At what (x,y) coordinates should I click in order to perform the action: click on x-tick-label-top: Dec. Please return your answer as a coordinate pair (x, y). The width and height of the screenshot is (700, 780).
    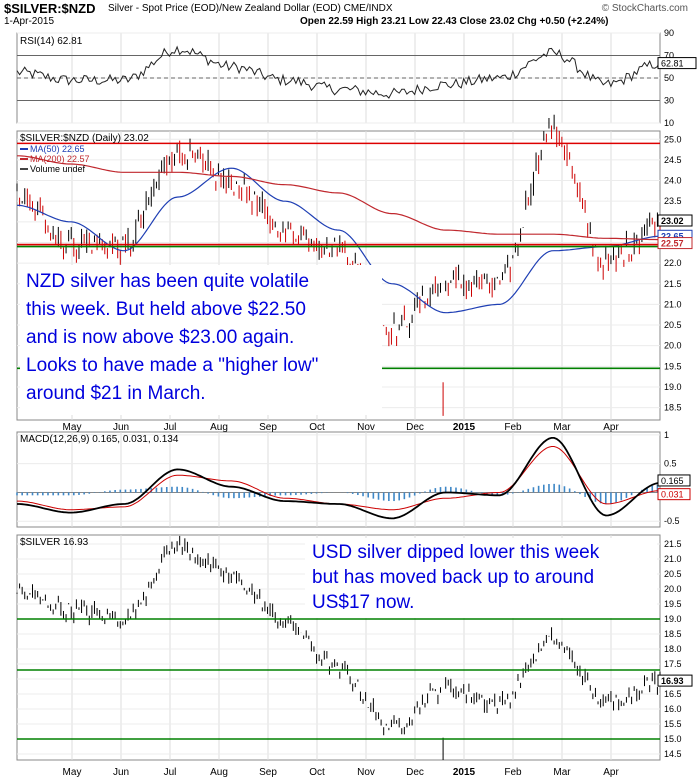
    Looking at the image, I should click on (415, 427).